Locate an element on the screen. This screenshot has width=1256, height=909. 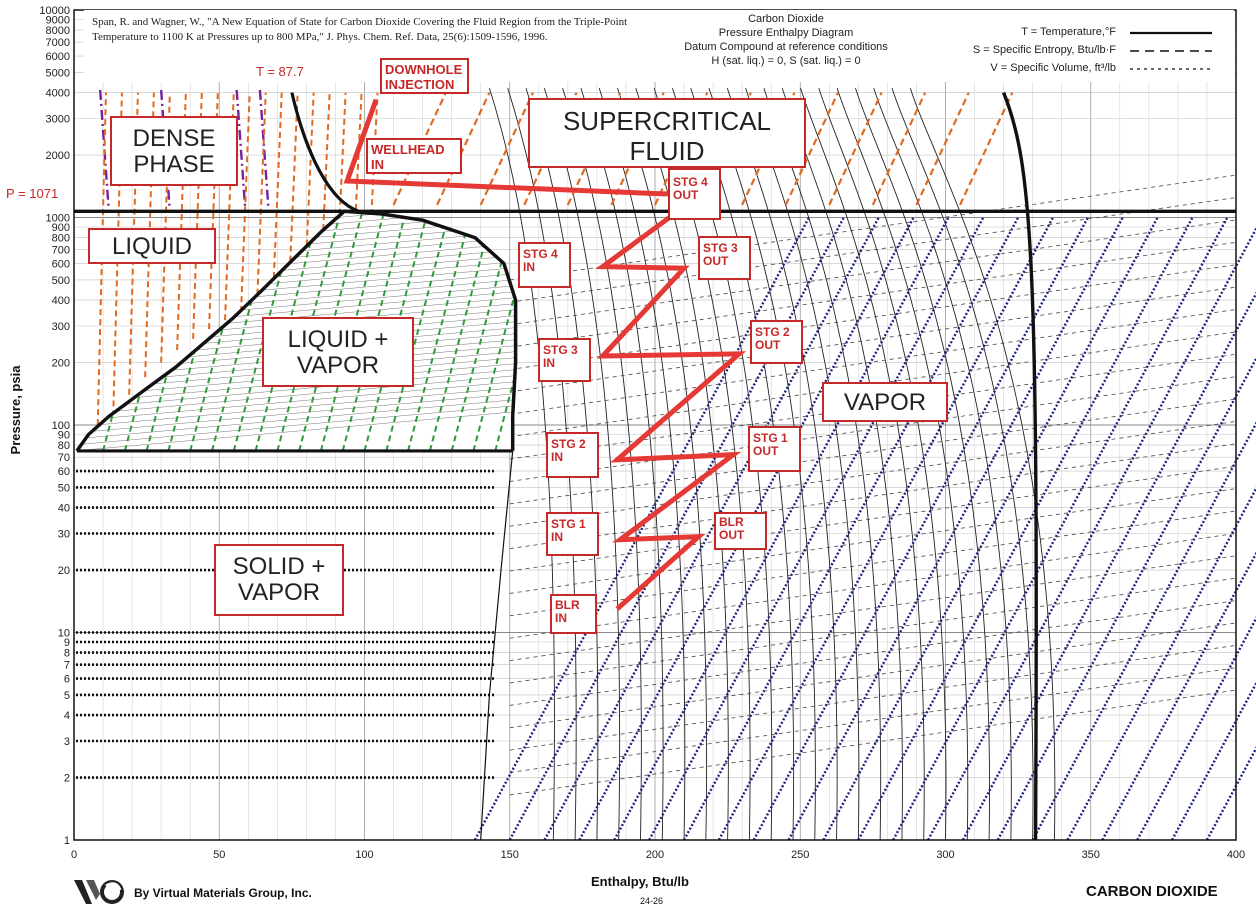
y-tick-label: 80 is located at coordinates (64, 446).